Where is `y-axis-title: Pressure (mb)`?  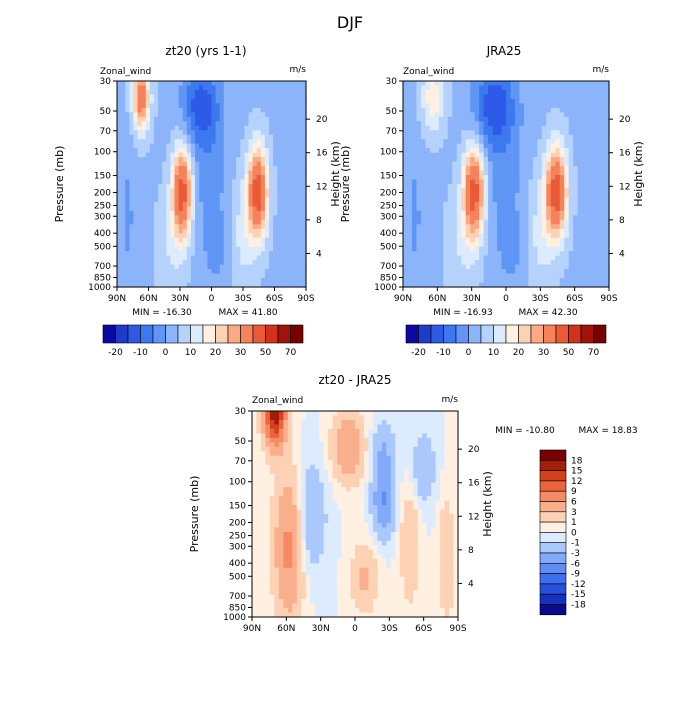
y-axis-title: Pressure (mb) is located at coordinates (345, 184).